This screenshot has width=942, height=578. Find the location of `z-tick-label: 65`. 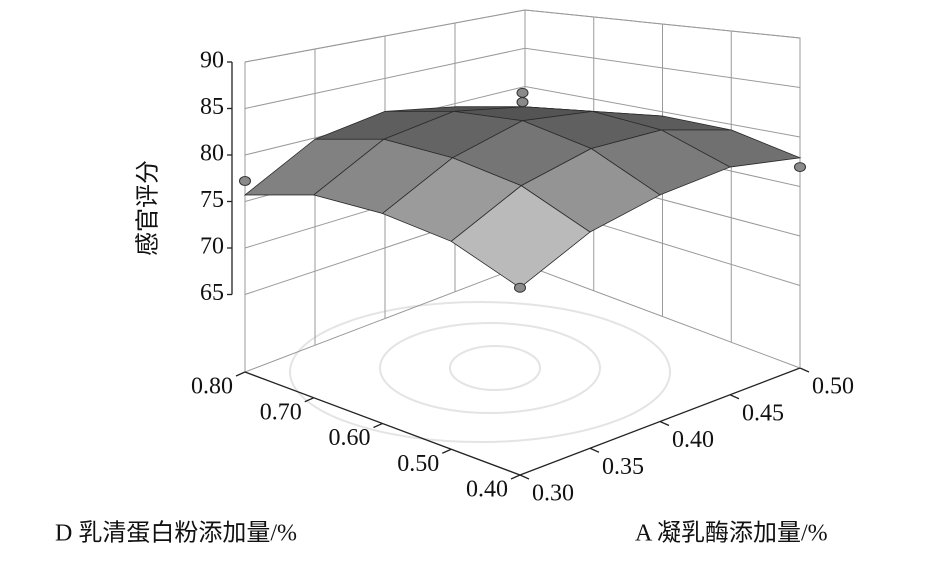

z-tick-label: 65 is located at coordinates (212, 293).